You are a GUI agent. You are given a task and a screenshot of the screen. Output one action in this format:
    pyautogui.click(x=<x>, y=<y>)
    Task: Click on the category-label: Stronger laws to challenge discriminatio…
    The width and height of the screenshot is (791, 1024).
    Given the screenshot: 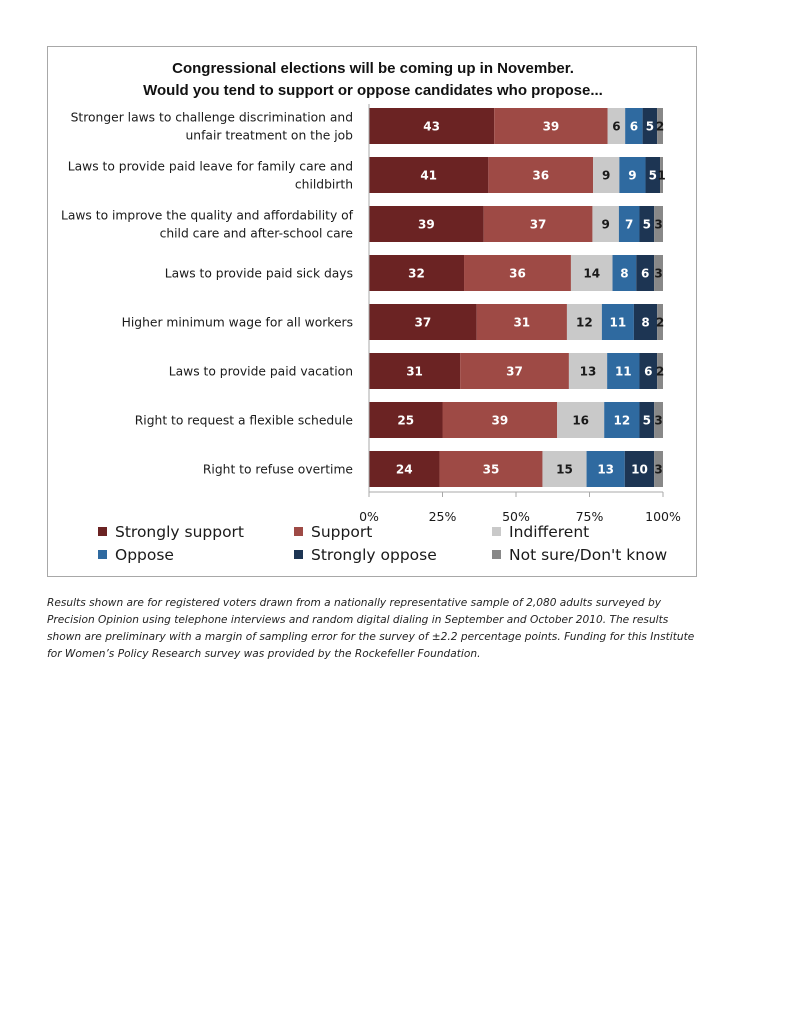 What is the action you would take?
    pyautogui.click(x=212, y=118)
    